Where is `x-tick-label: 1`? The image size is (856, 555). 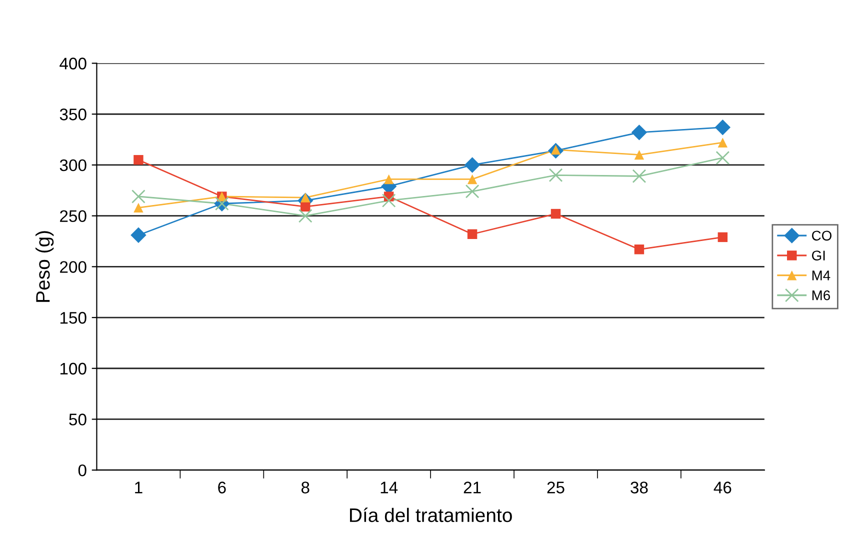 x-tick-label: 1 is located at coordinates (138, 488).